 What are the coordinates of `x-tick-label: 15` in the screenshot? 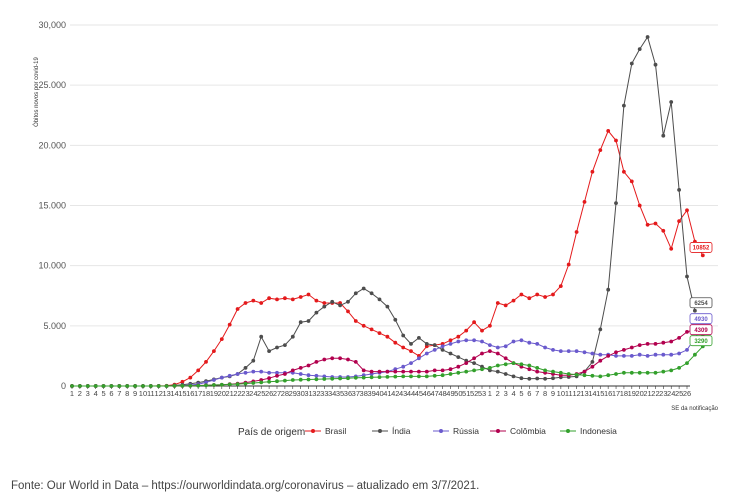 It's located at (182, 393).